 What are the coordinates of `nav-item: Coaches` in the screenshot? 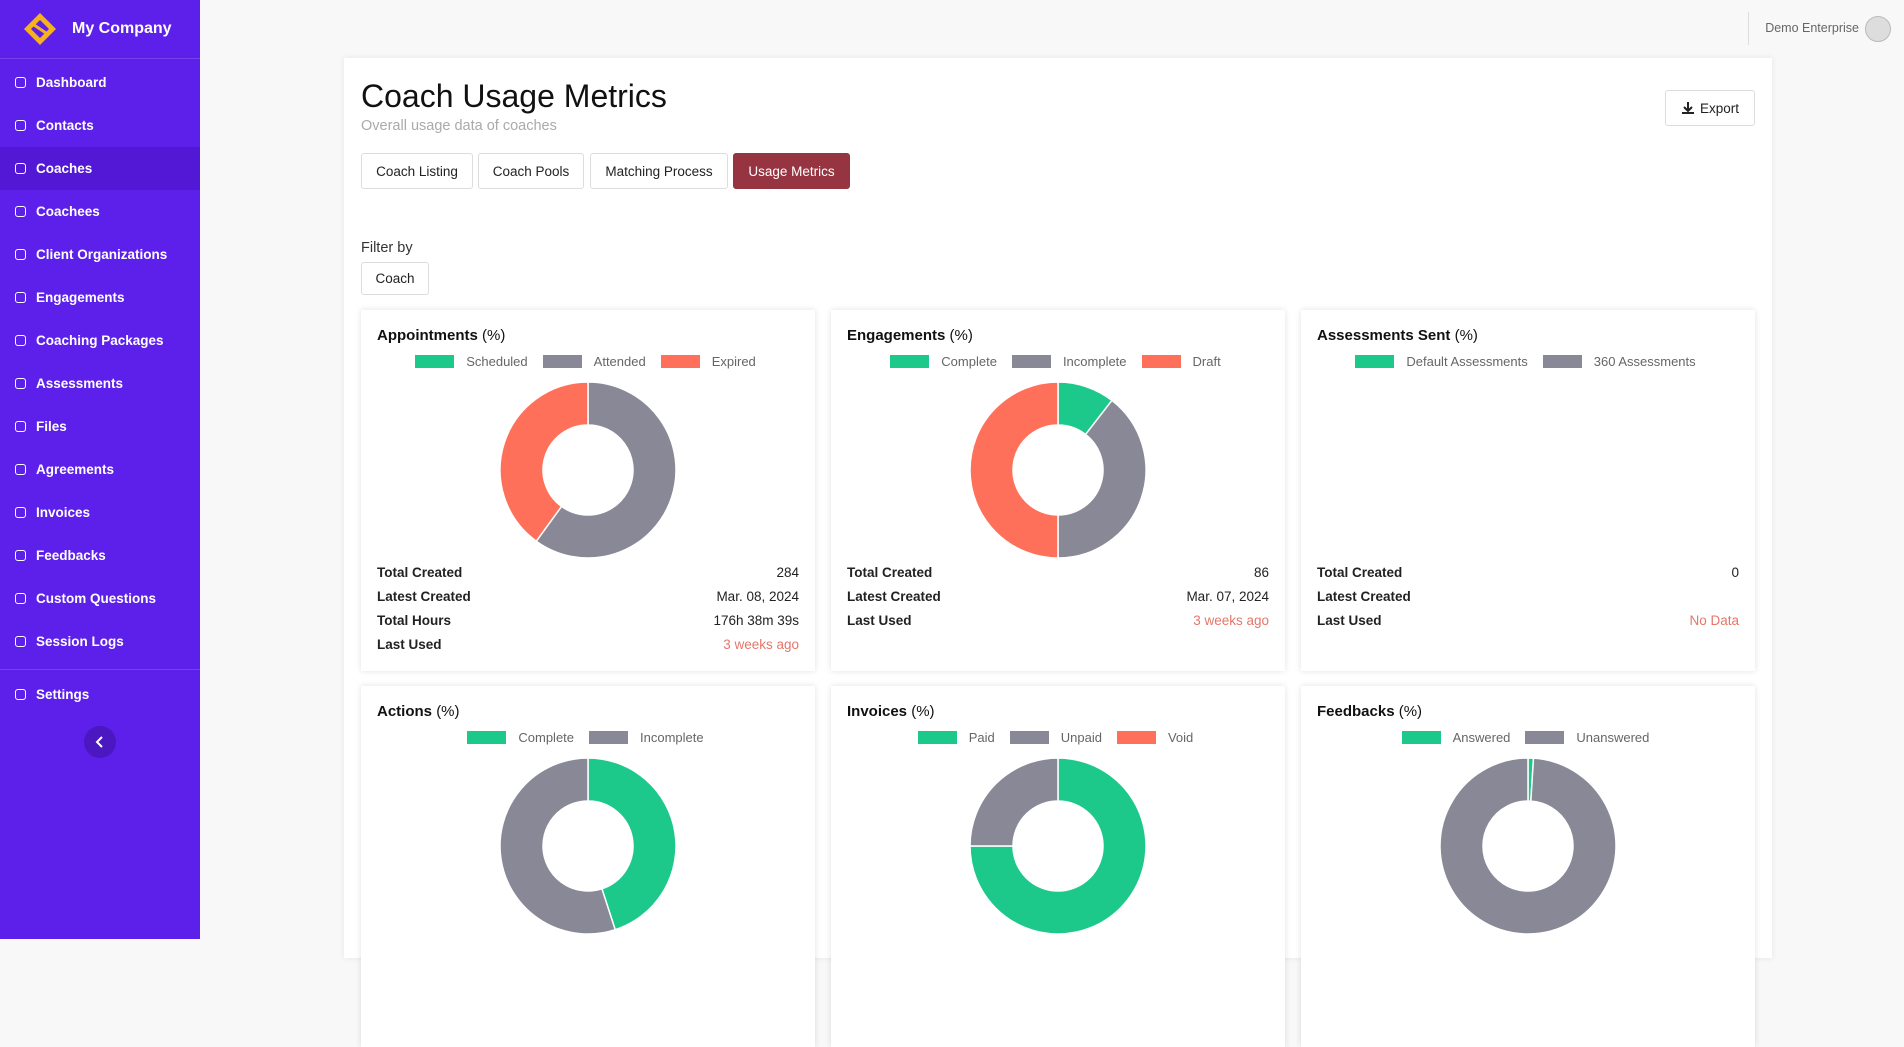 It's located at (100, 168).